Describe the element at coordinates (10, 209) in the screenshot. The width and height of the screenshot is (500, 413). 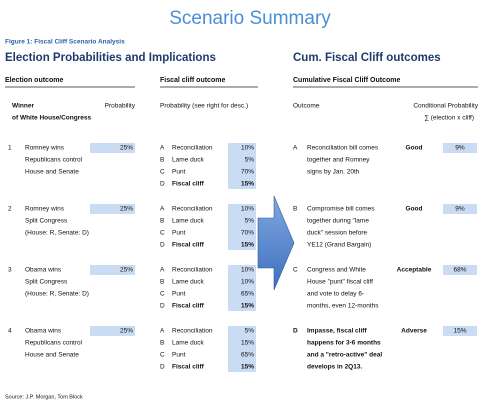
I see `scenario-number: 2` at that location.